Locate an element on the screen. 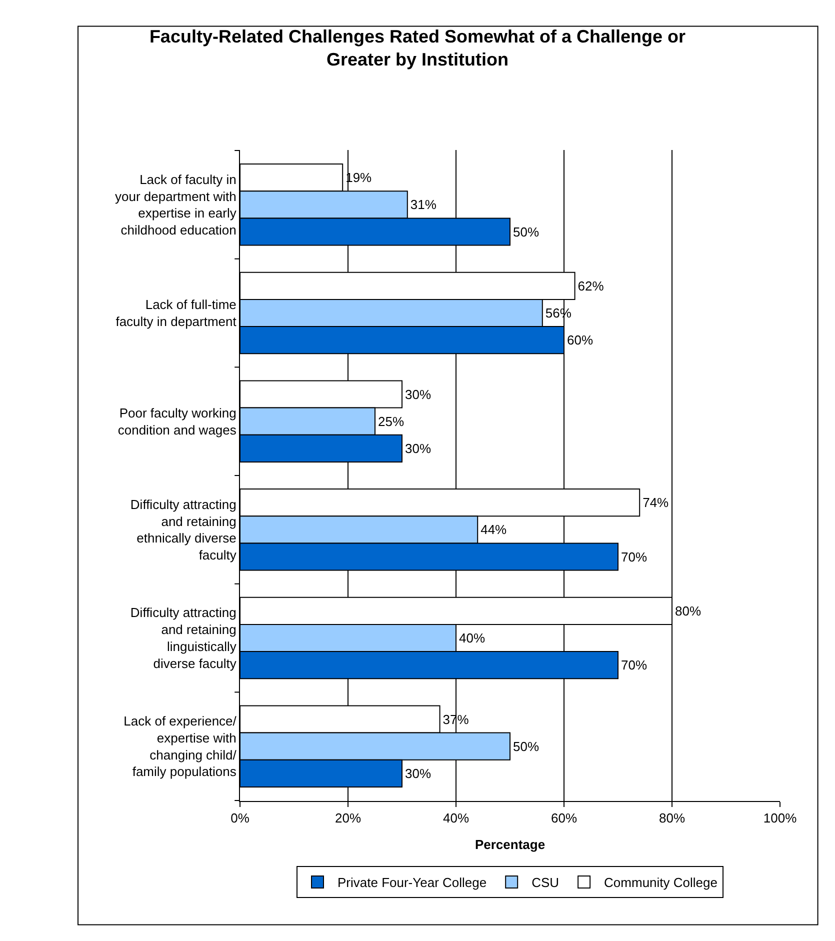  y-tick-label: Difficulty attracting and retaining ethnically diverse faculty is located at coordinates (183, 529).